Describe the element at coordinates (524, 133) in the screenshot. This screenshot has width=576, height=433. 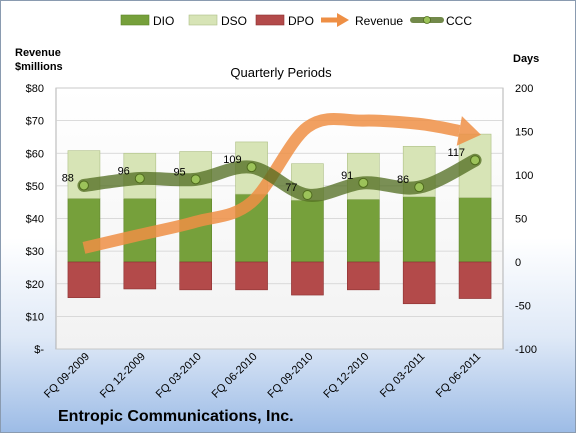
I see `right-tick-label-1: 150` at that location.